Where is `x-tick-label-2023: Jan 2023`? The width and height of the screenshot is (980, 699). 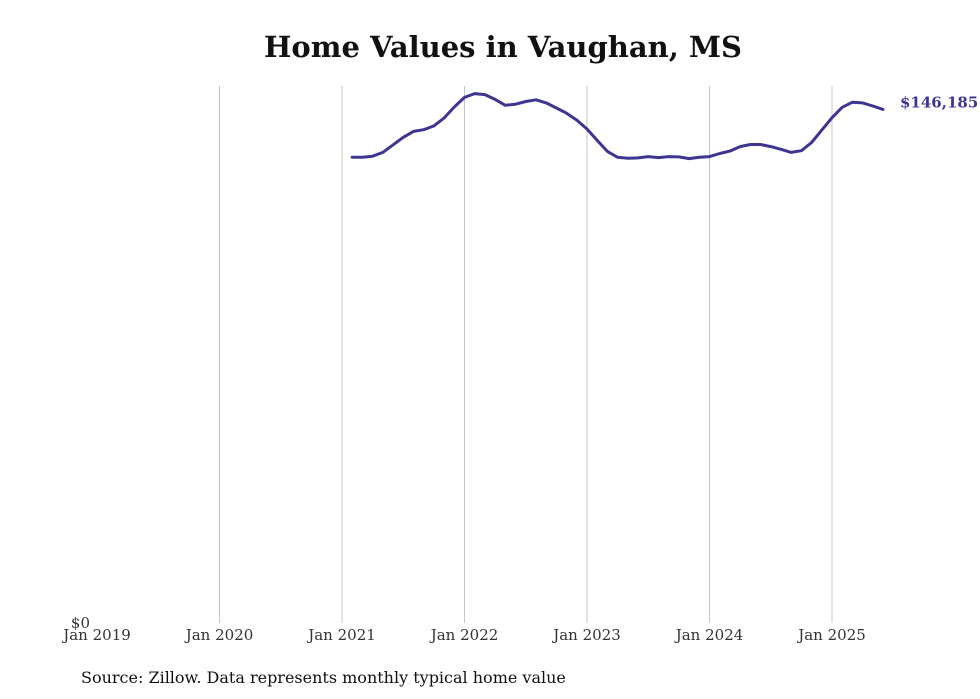 x-tick-label-2023: Jan 2023 is located at coordinates (586, 635).